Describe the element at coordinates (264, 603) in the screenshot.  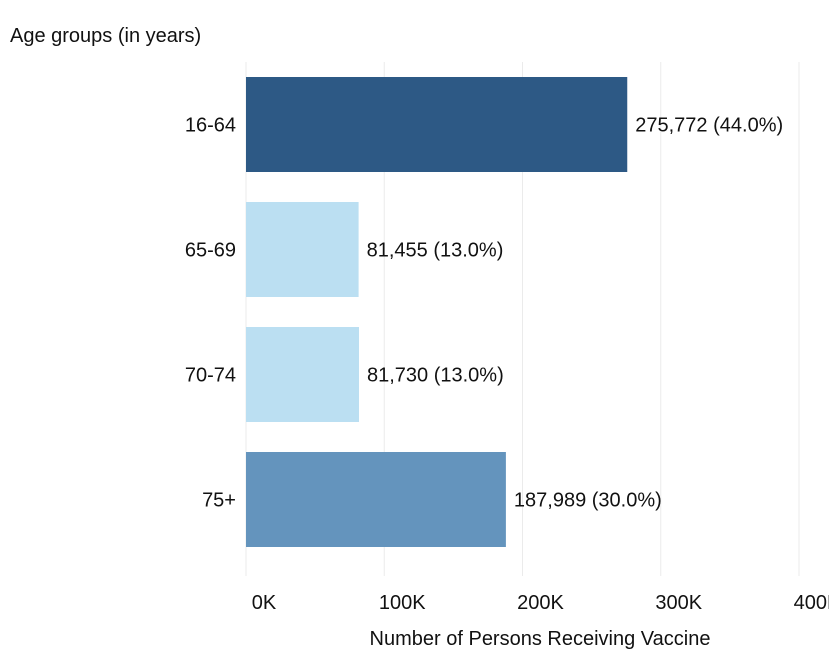
I see `x-tick-label: 0K` at that location.